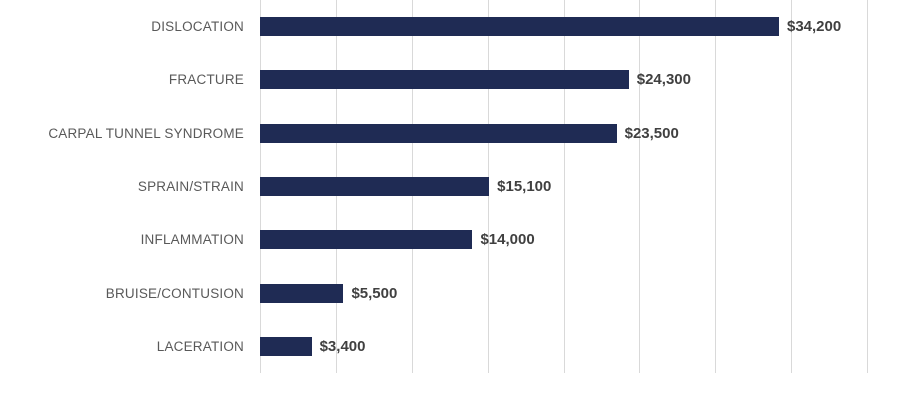 The height and width of the screenshot is (406, 900). Describe the element at coordinates (206, 80) in the screenshot. I see `category-label: FRACTURE` at that location.